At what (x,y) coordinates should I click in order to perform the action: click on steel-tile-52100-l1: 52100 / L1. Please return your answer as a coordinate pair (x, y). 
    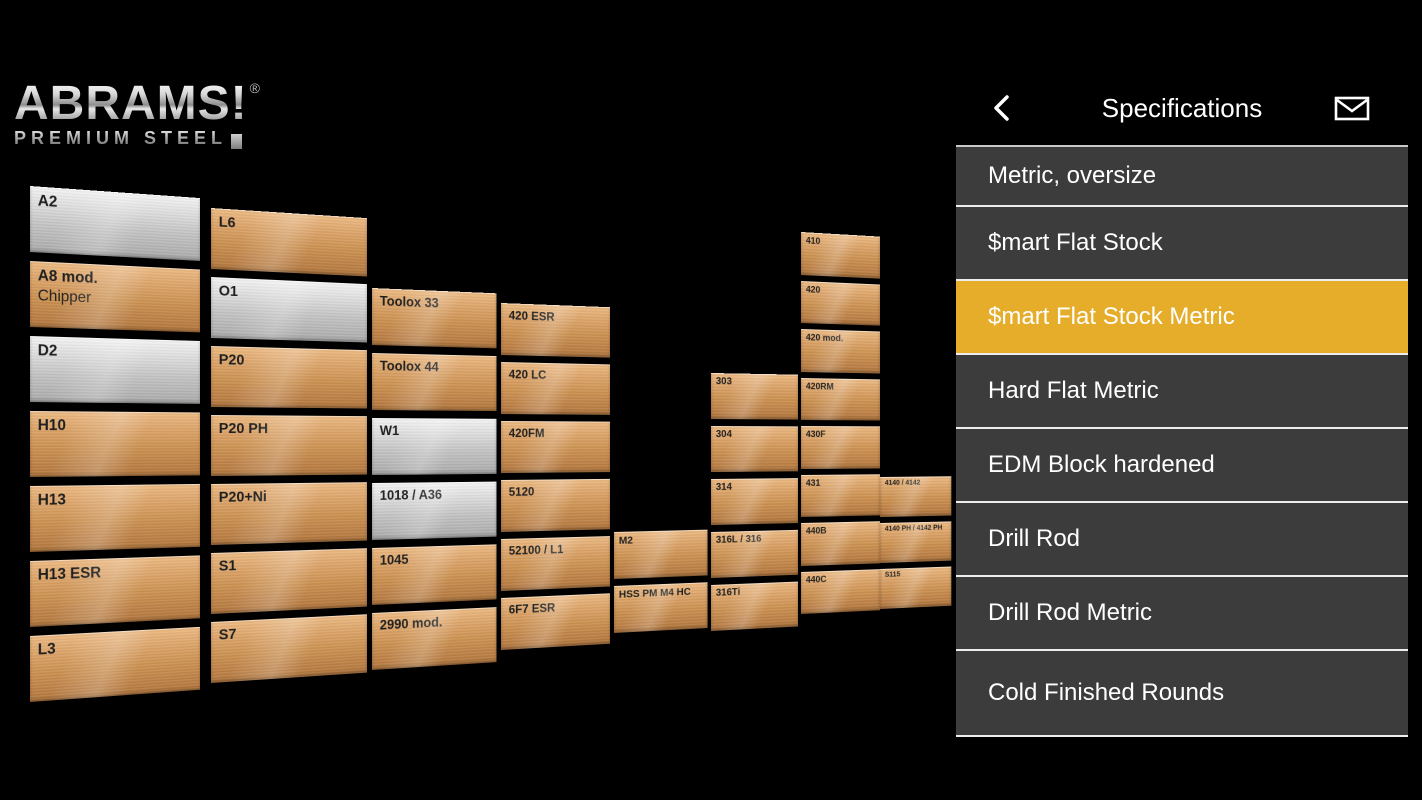
    Looking at the image, I should click on (556, 563).